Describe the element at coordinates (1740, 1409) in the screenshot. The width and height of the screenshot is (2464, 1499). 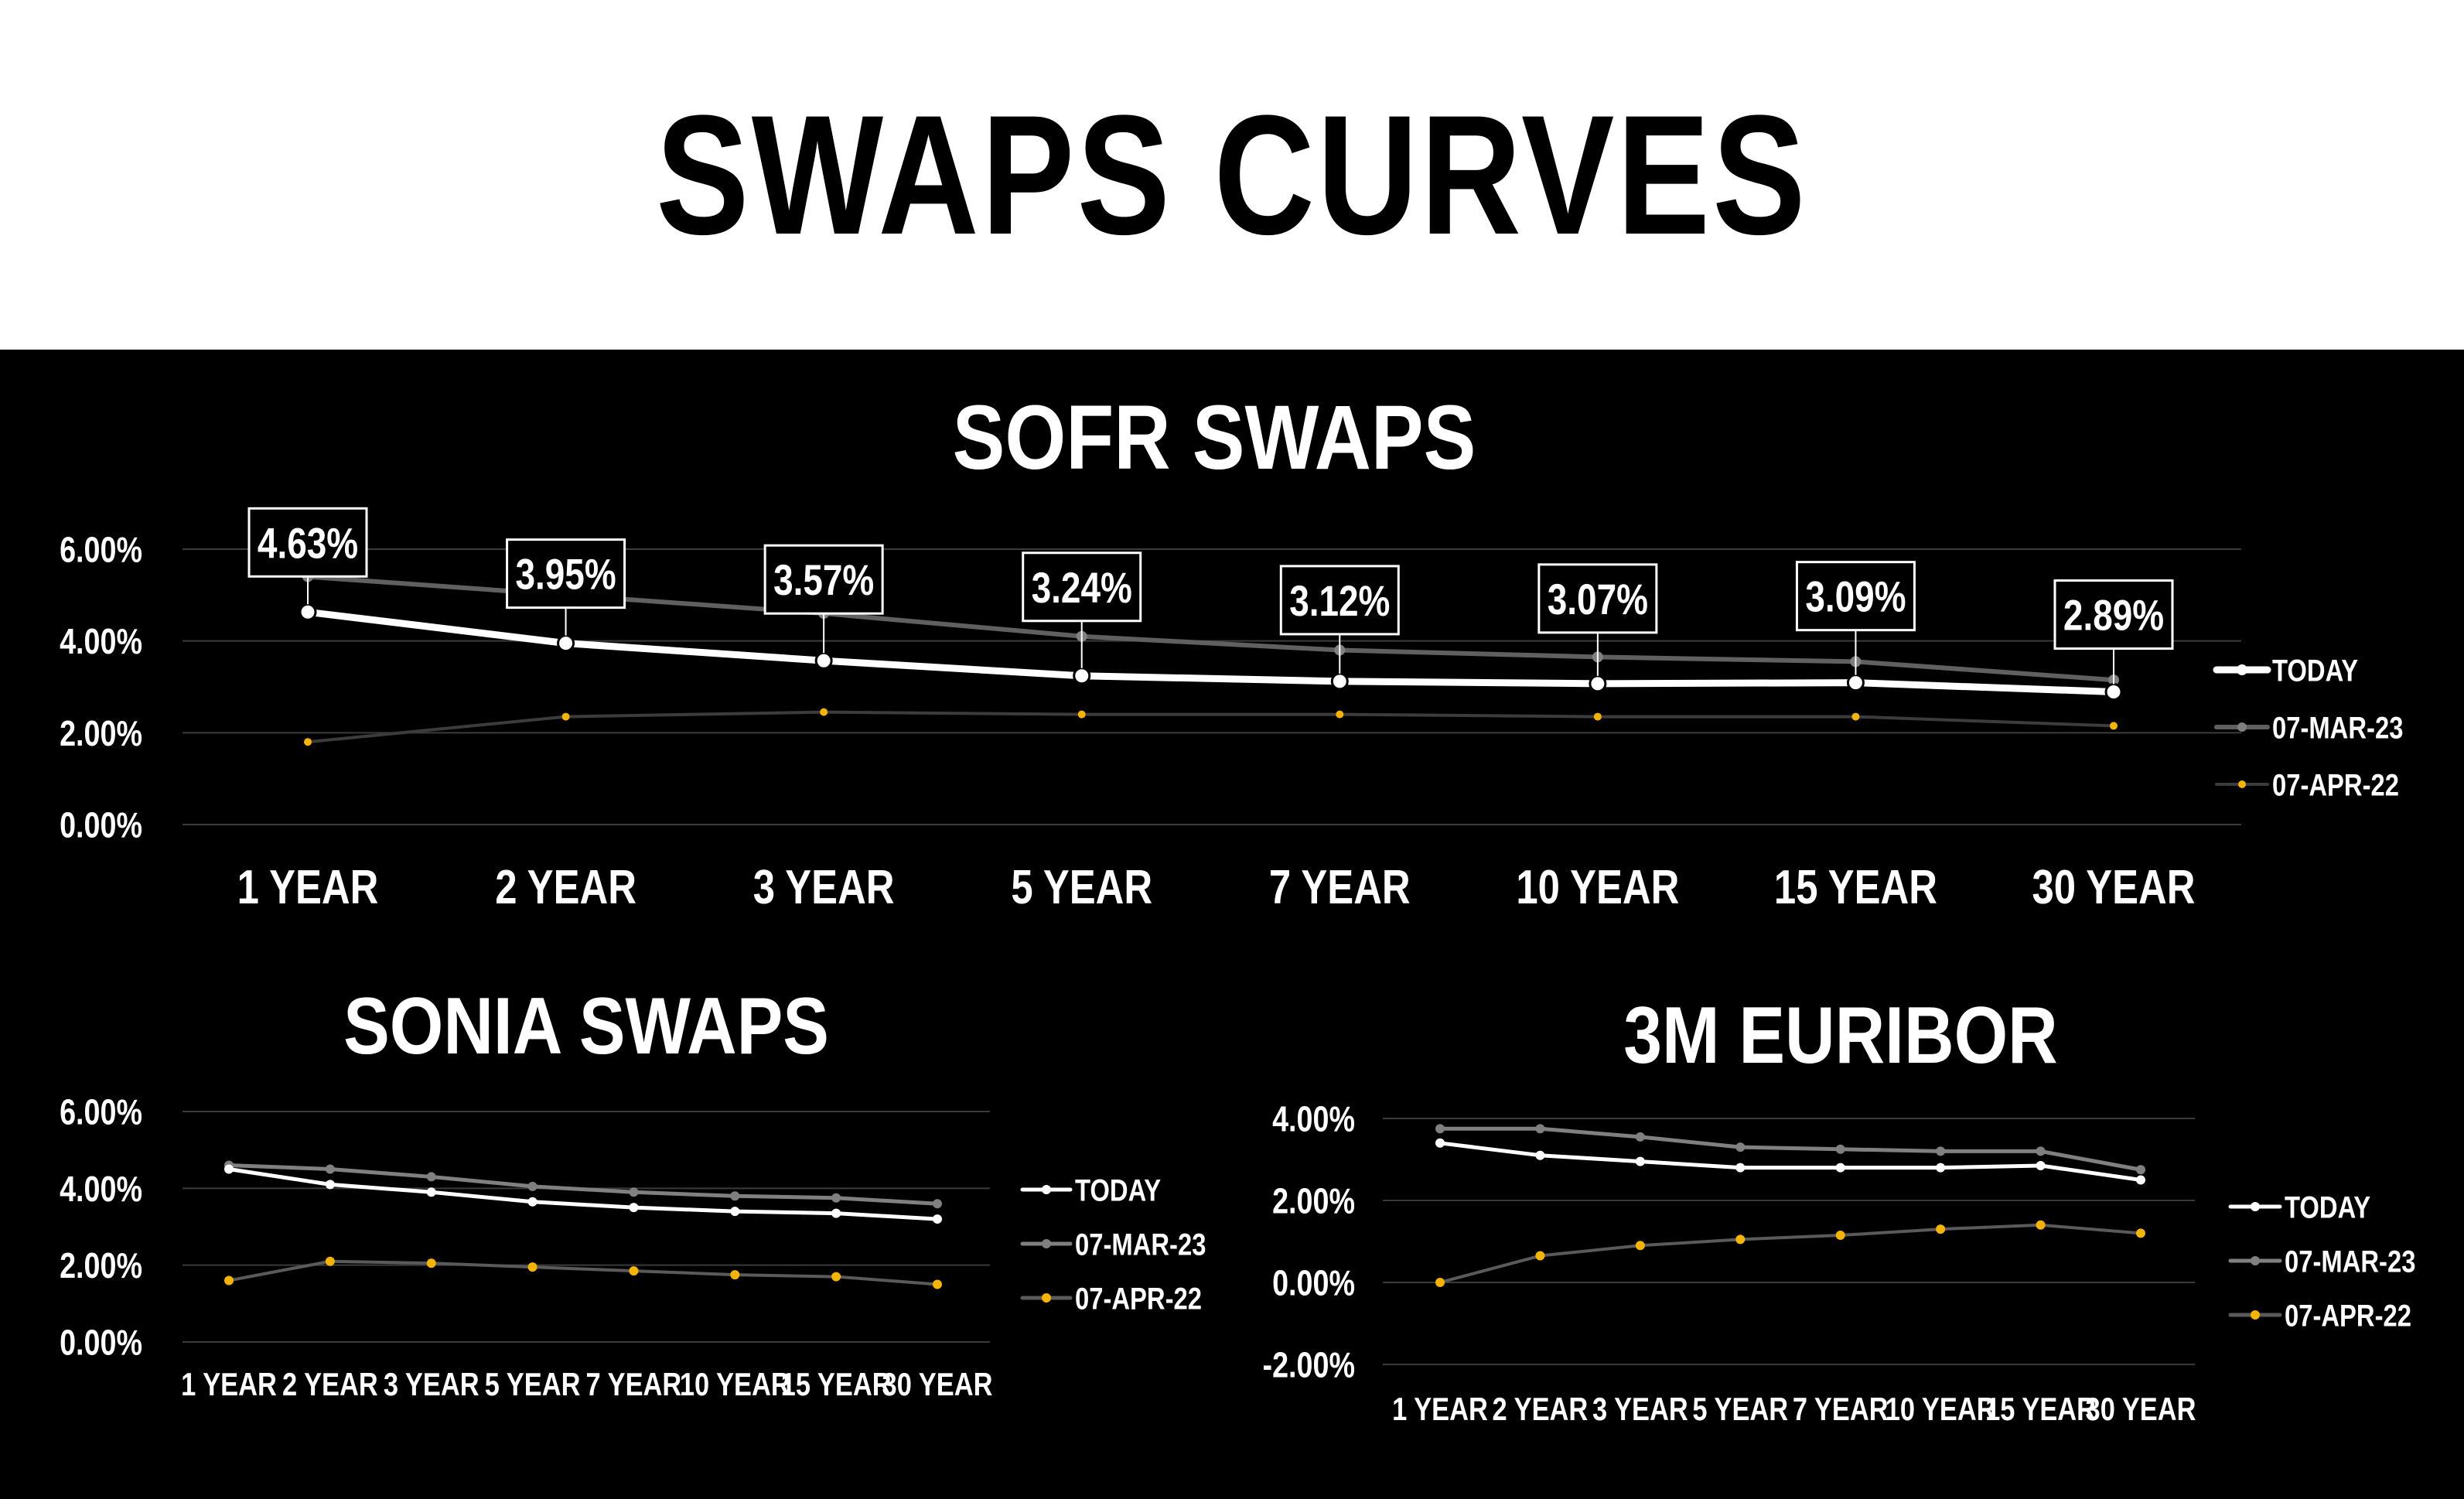
I see `x-tick-label: 5 YEAR` at that location.